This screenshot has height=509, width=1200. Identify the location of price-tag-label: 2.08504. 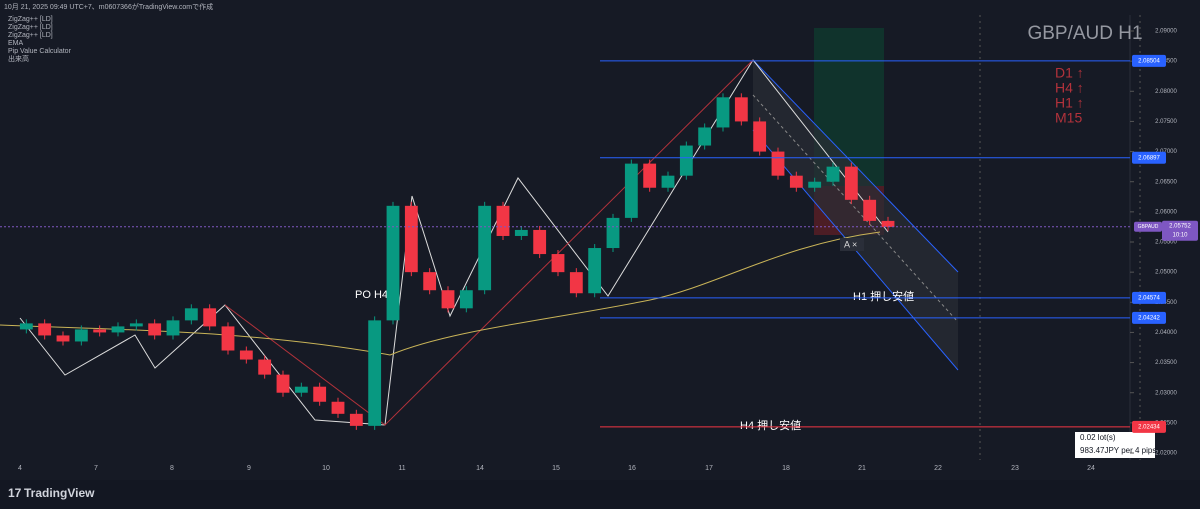
(1149, 61).